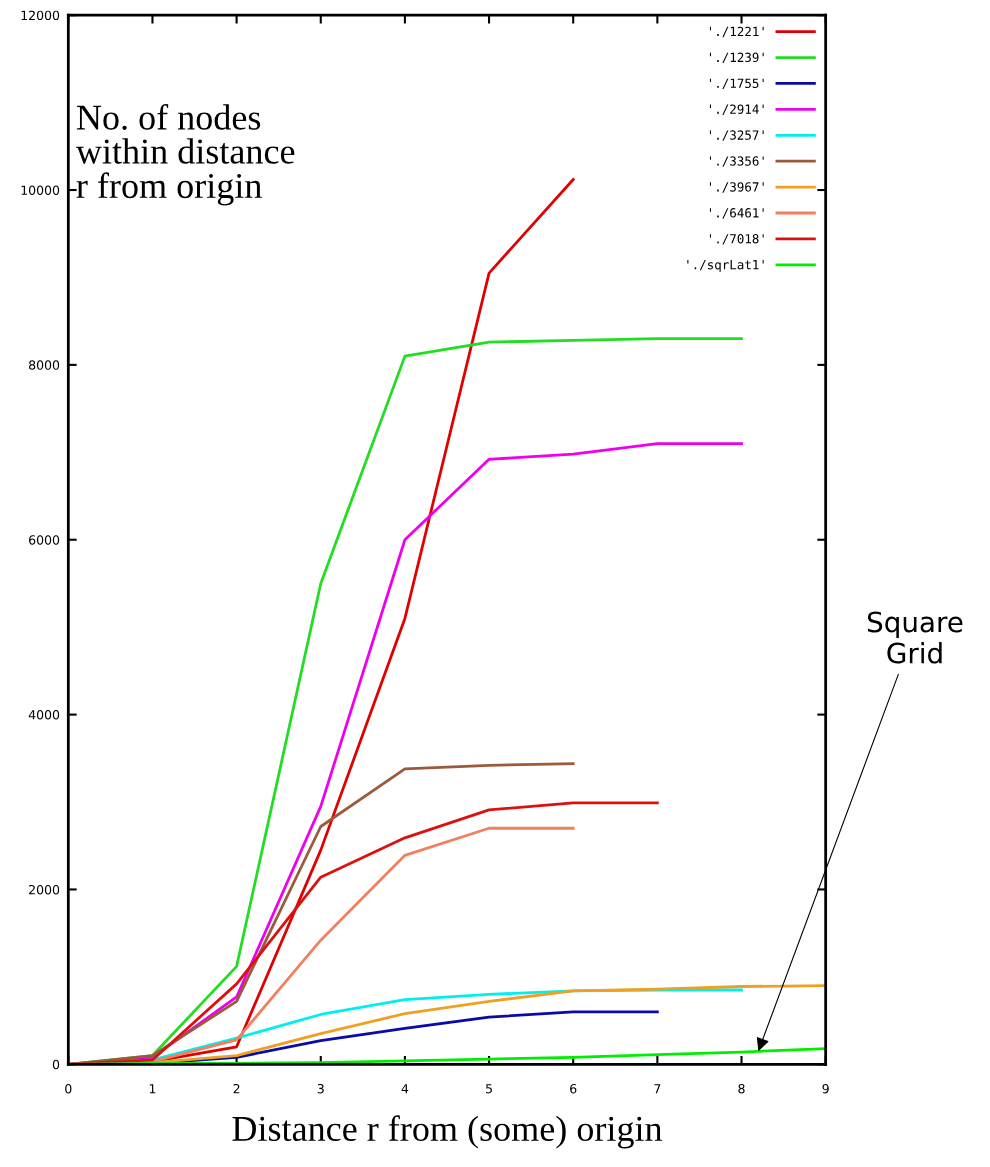  Describe the element at coordinates (736, 161) in the screenshot. I see `legend-label: './3356'` at that location.